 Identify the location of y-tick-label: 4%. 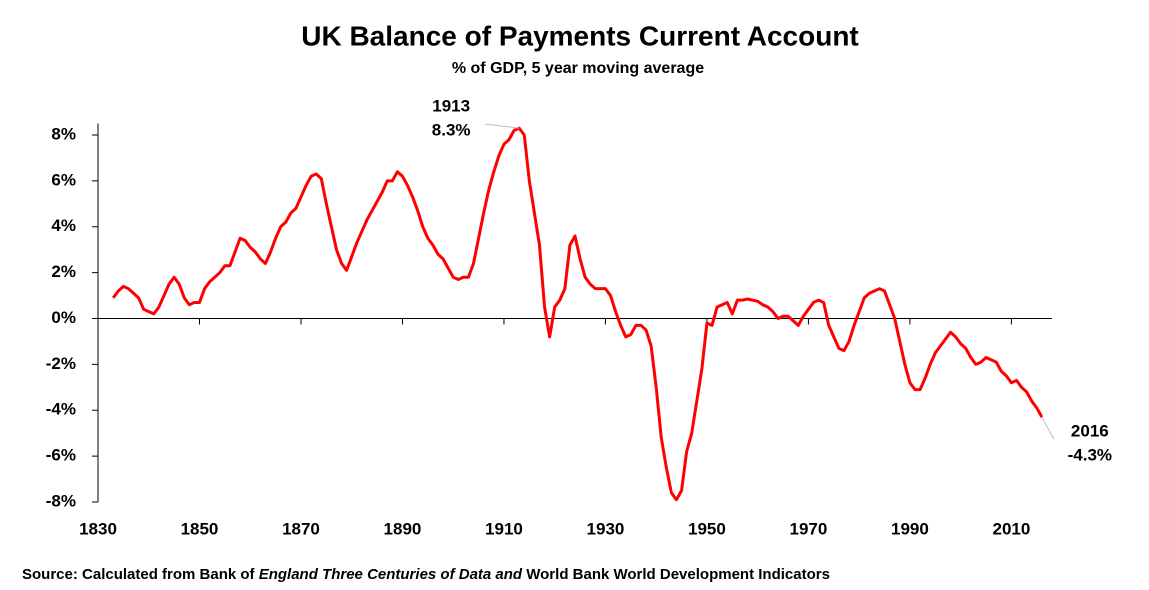
(63, 225).